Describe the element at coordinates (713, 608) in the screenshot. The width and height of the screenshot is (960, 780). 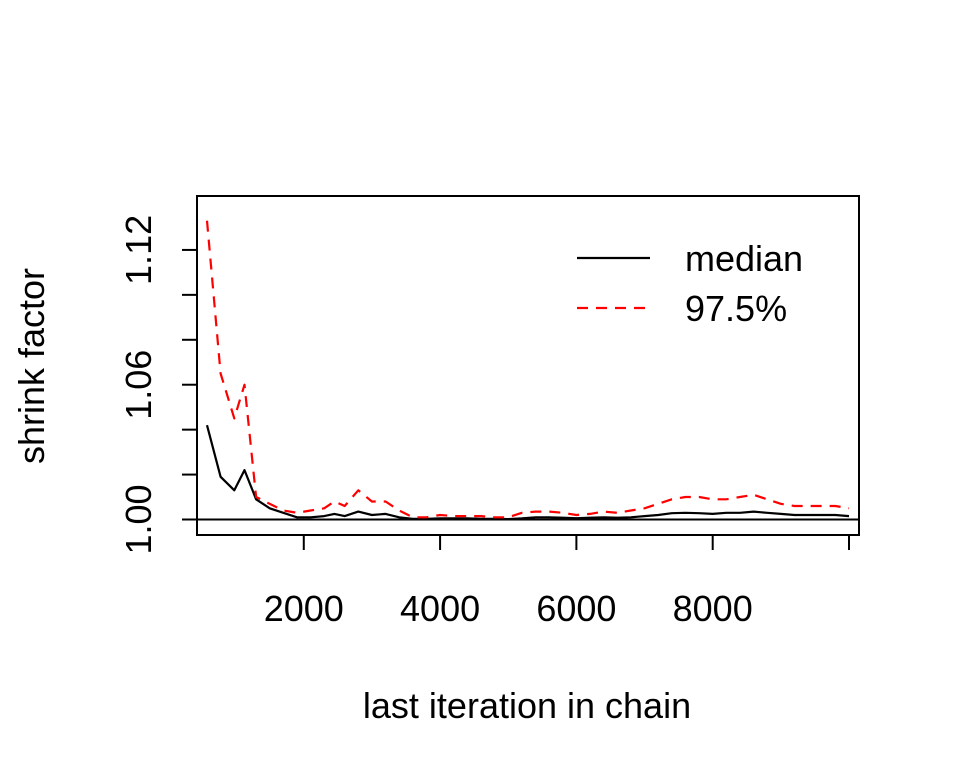
I see `x-tick-label-8000: 8000` at that location.